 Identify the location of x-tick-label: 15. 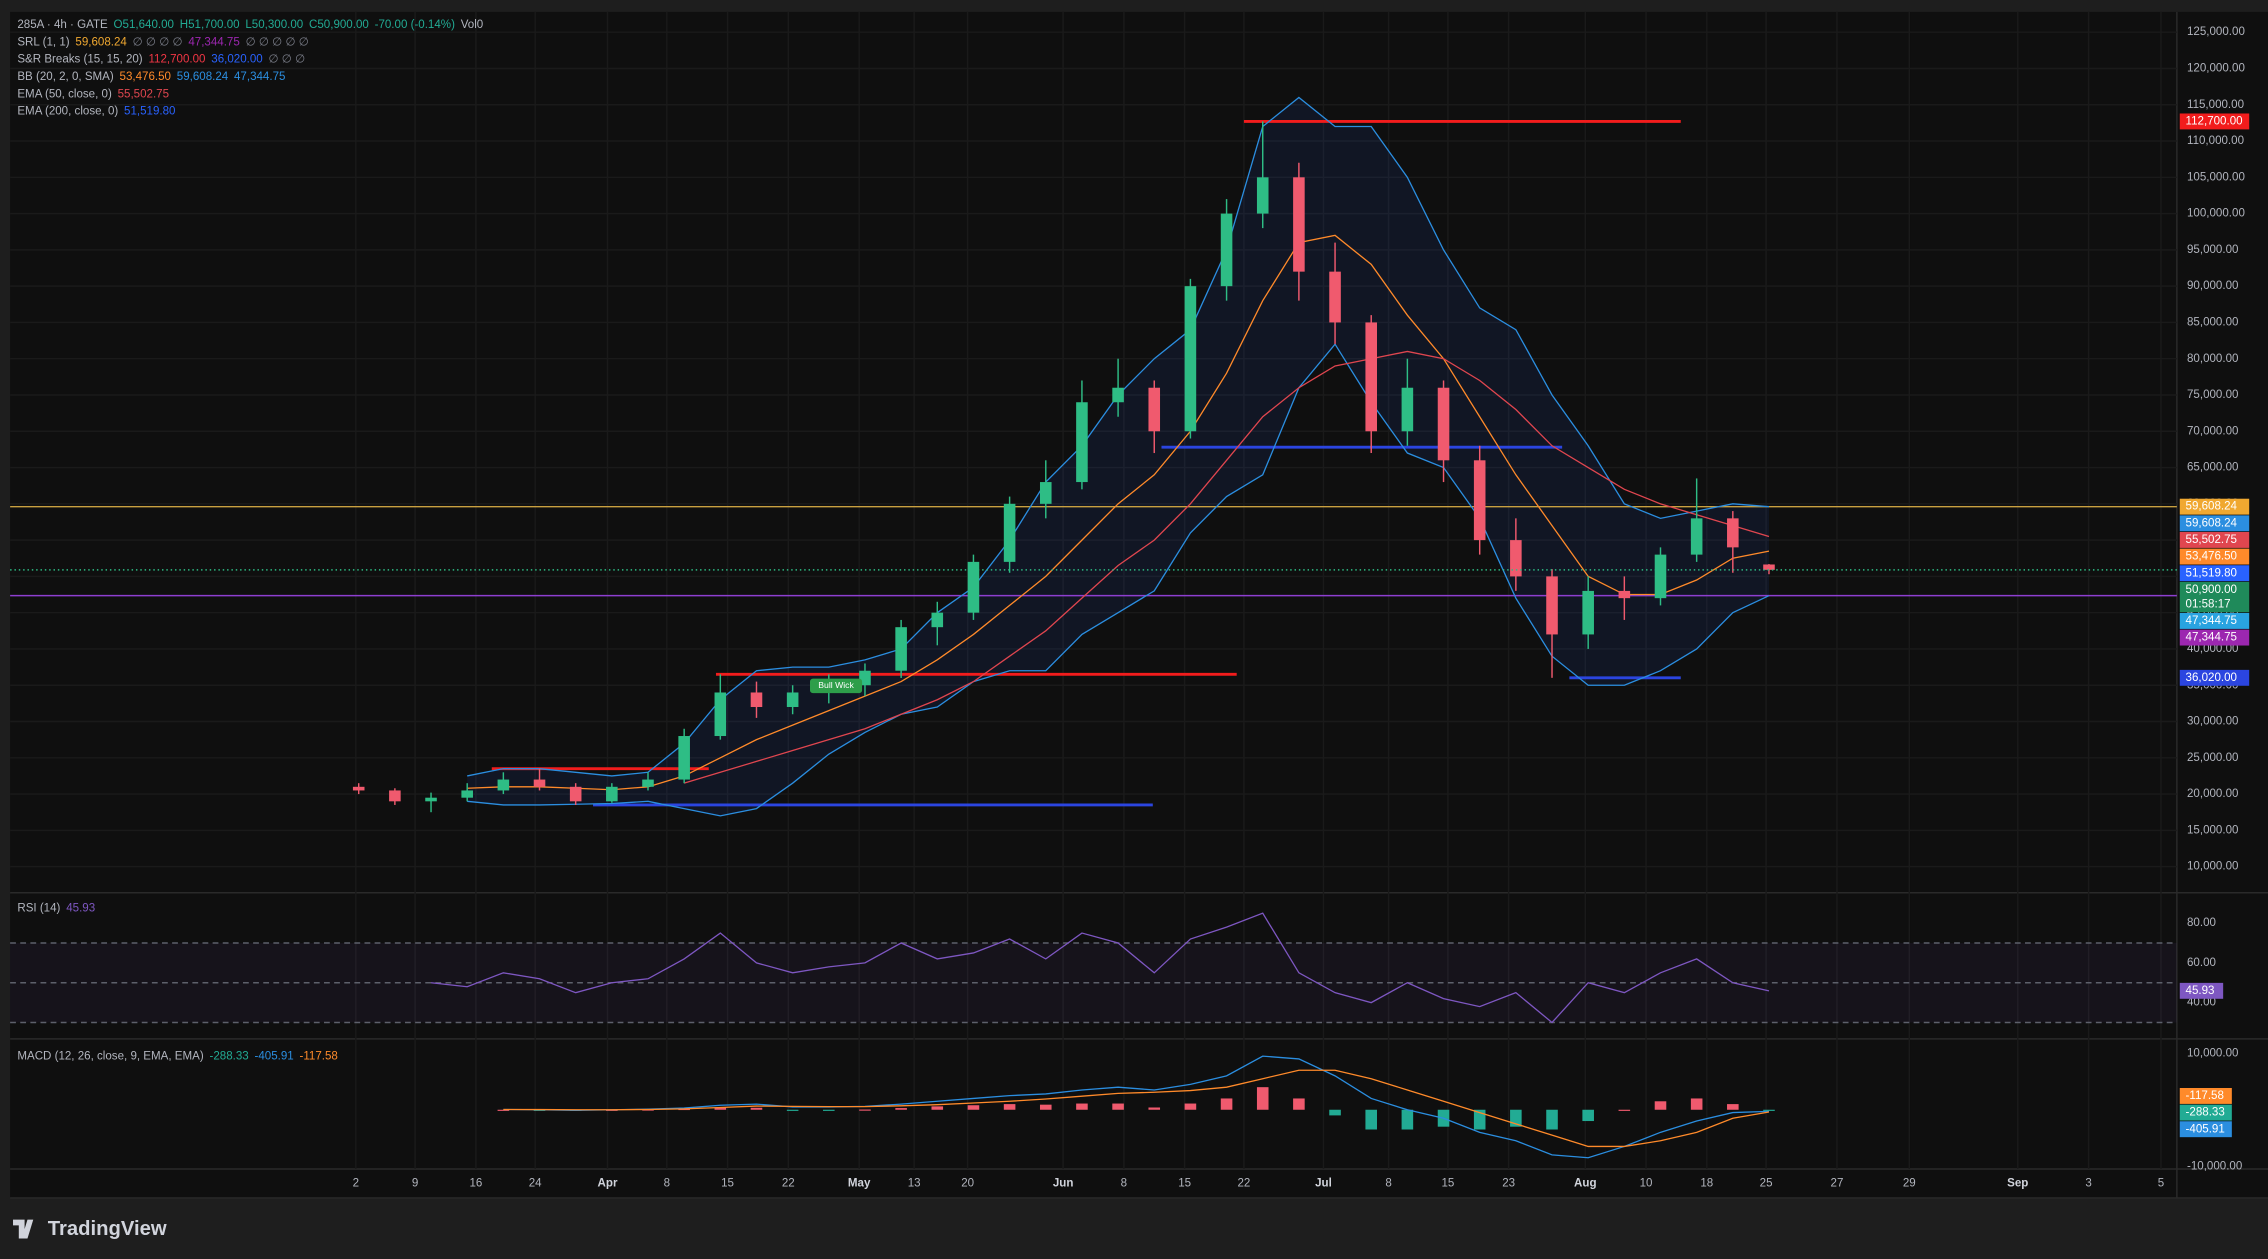
(727, 1184).